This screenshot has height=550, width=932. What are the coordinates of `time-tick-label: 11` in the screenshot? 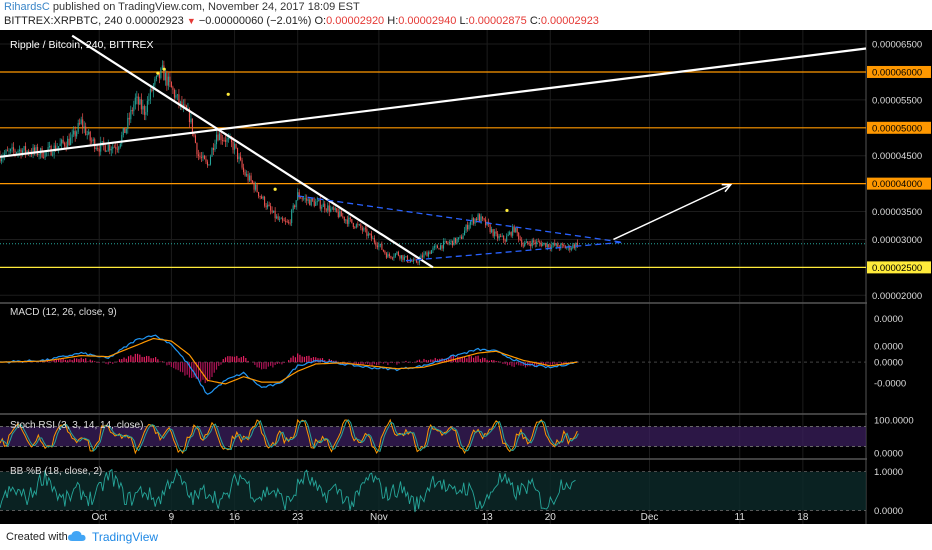 It's located at (740, 517).